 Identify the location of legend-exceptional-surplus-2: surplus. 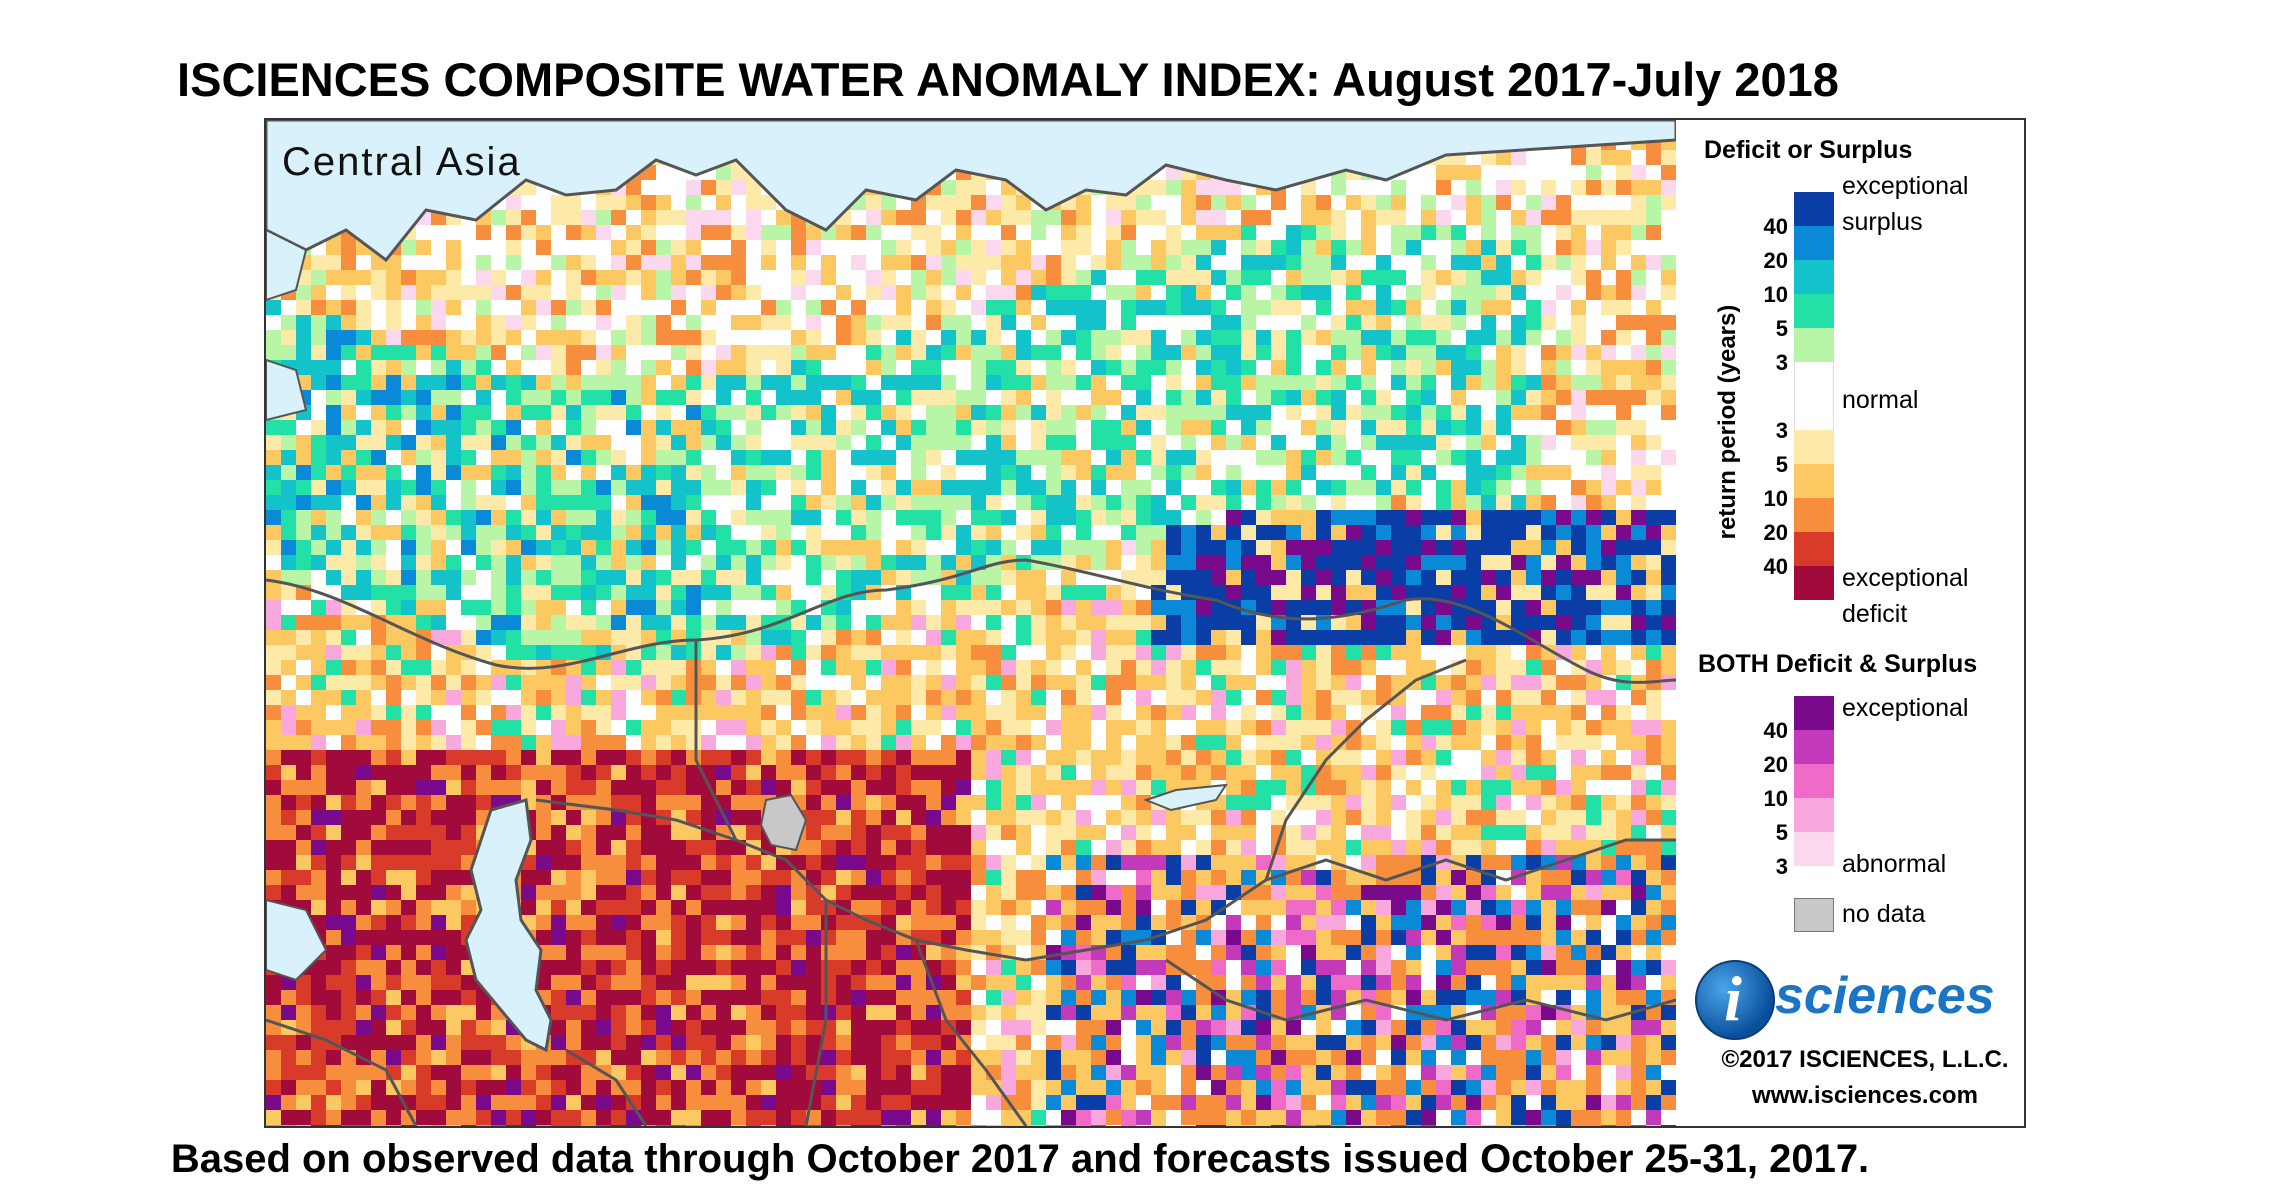
(1882, 222).